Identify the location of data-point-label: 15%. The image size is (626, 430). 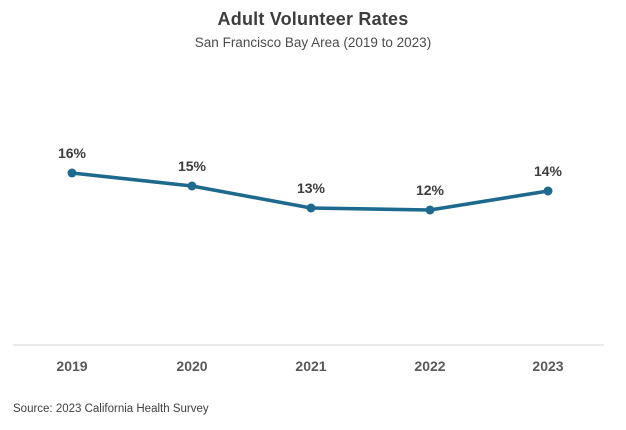
(192, 166).